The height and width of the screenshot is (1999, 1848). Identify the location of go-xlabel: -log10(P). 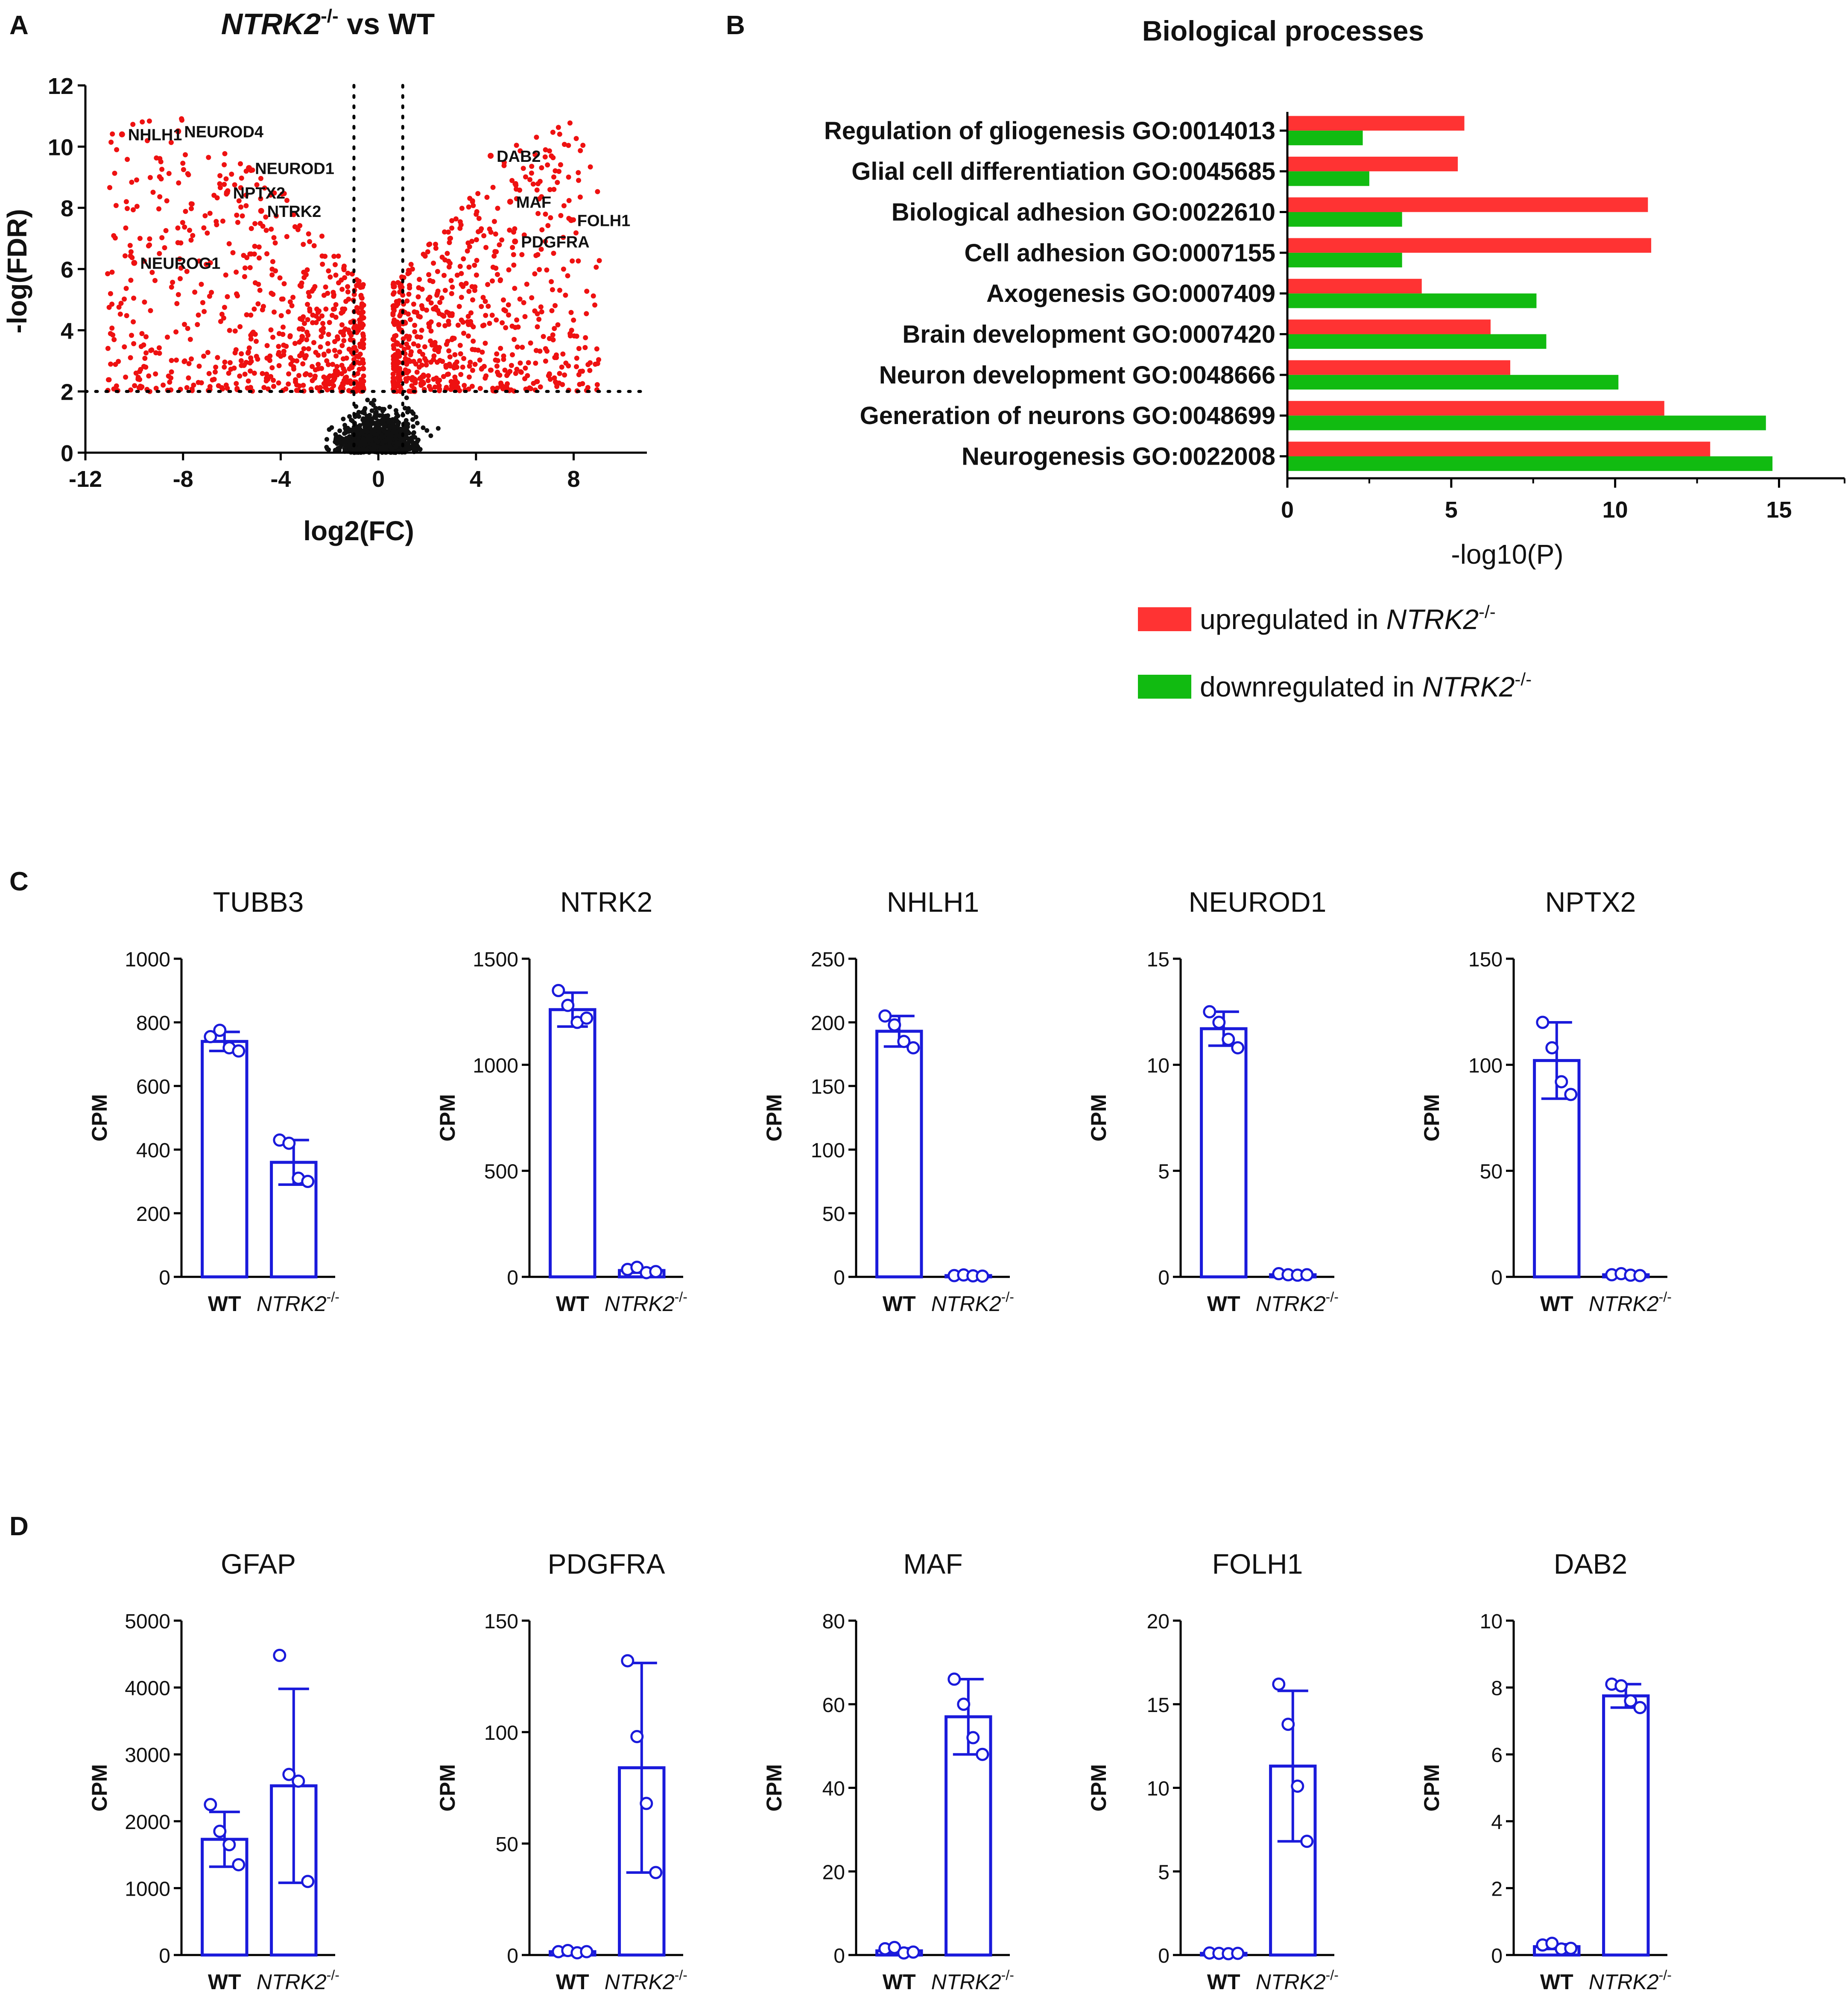
(1507, 554).